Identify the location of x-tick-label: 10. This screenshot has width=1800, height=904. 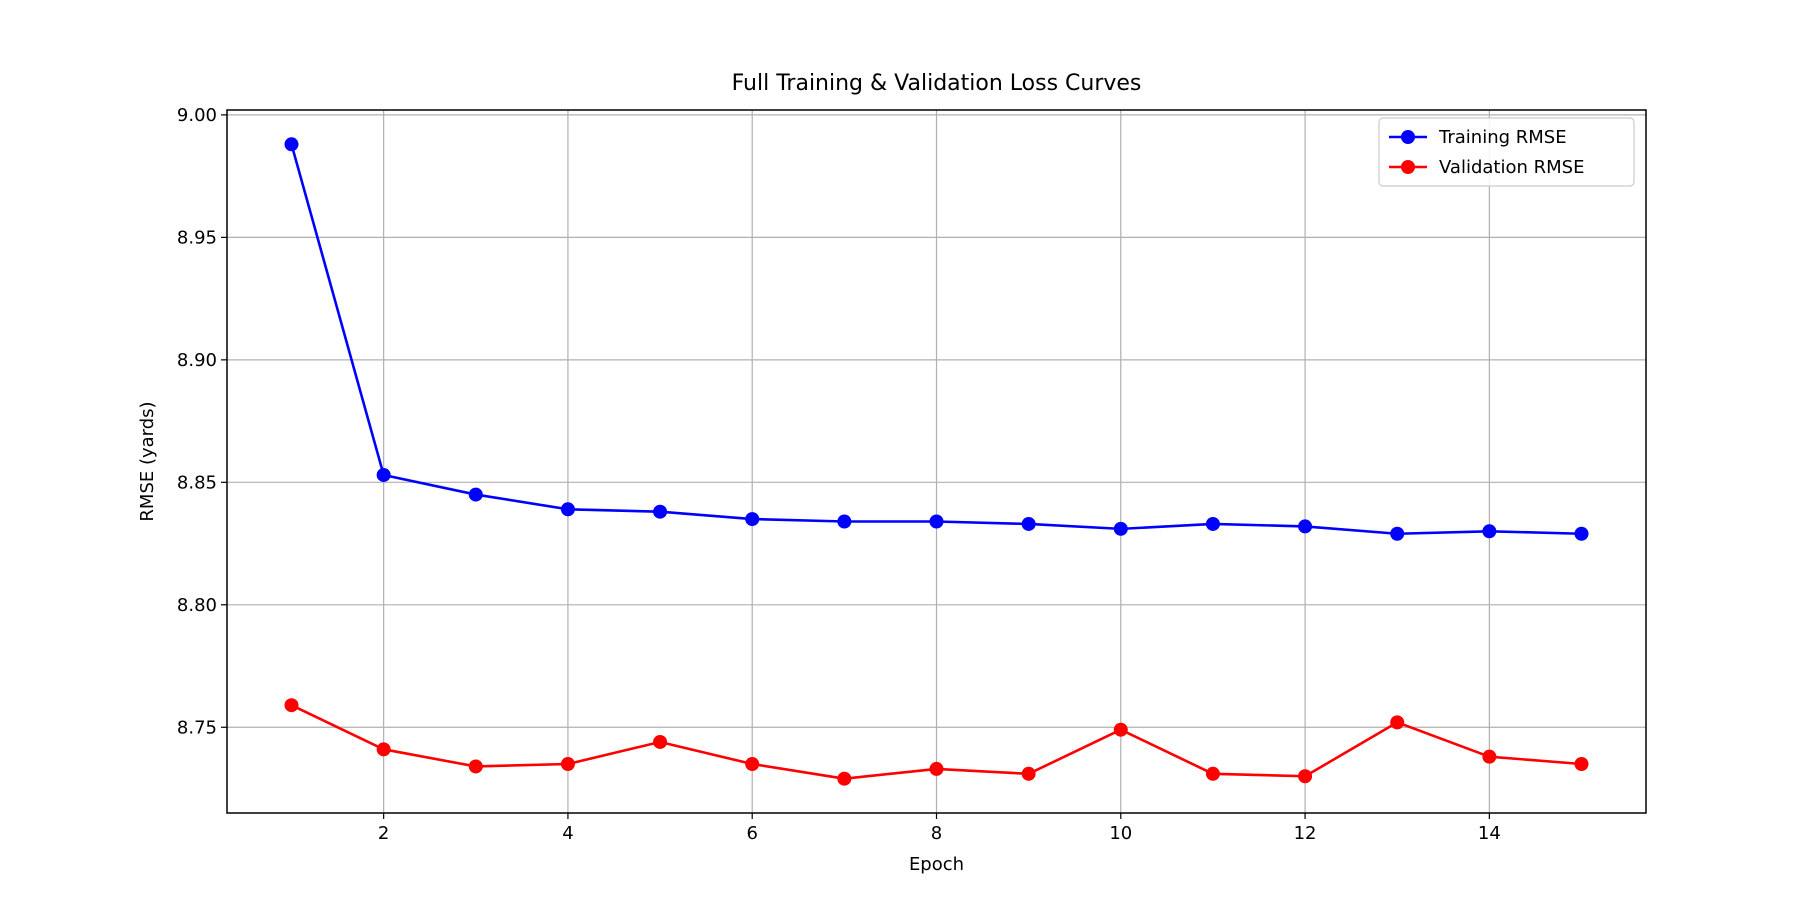
(1120, 833).